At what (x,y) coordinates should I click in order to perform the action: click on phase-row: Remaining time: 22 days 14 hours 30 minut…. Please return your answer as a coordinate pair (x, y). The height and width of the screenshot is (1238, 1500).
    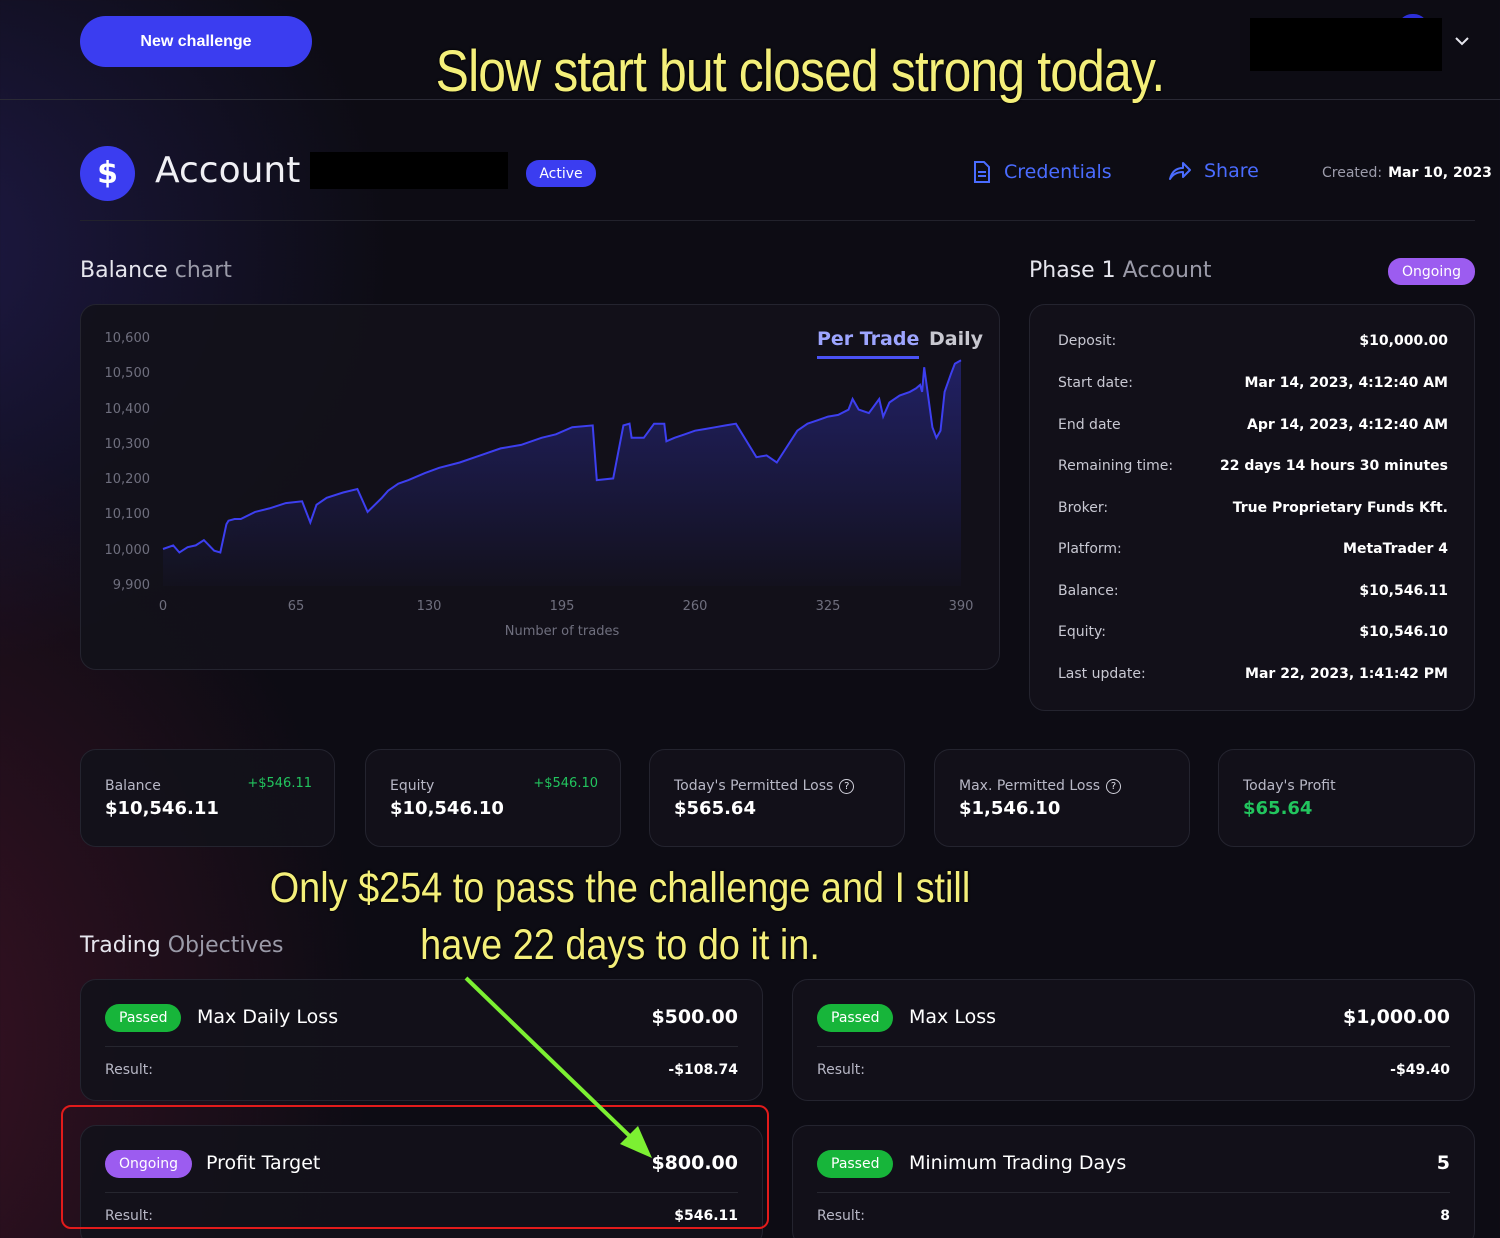
    Looking at the image, I should click on (1253, 466).